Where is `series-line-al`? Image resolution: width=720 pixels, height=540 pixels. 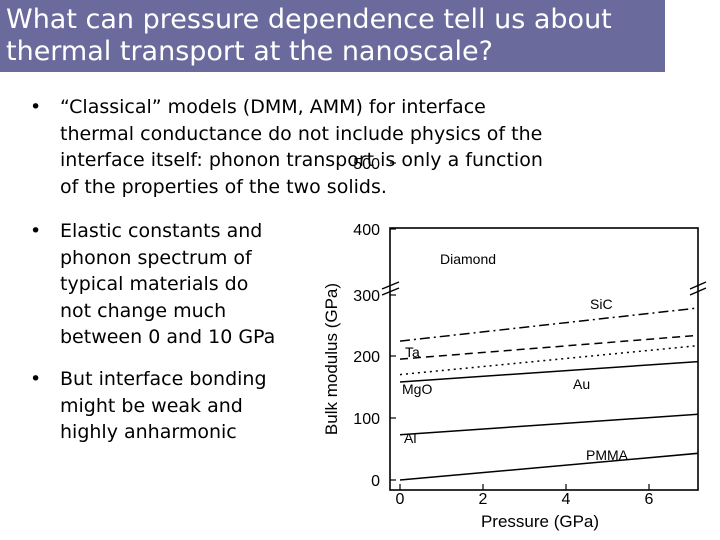
series-line-al is located at coordinates (548, 424).